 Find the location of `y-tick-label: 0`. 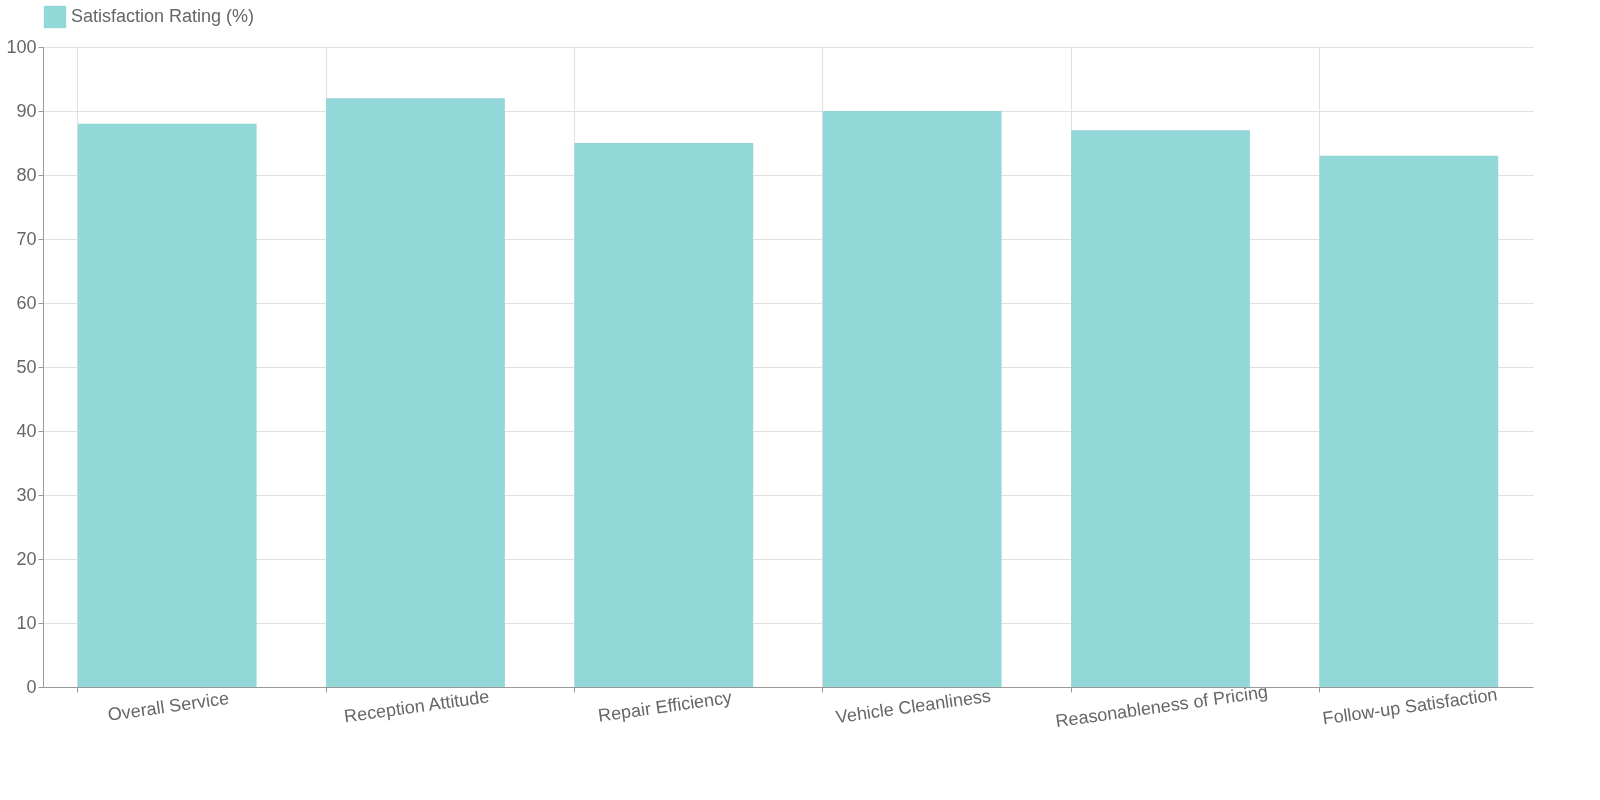

y-tick-label: 0 is located at coordinates (31, 686).